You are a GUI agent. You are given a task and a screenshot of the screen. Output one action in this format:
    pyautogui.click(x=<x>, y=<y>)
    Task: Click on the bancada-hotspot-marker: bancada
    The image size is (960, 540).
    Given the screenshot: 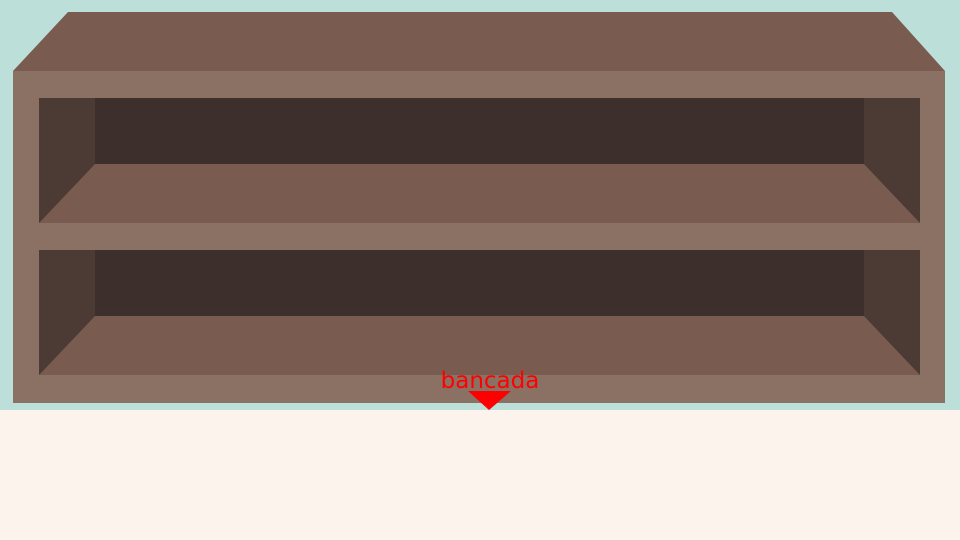 What is the action you would take?
    pyautogui.click(x=490, y=389)
    